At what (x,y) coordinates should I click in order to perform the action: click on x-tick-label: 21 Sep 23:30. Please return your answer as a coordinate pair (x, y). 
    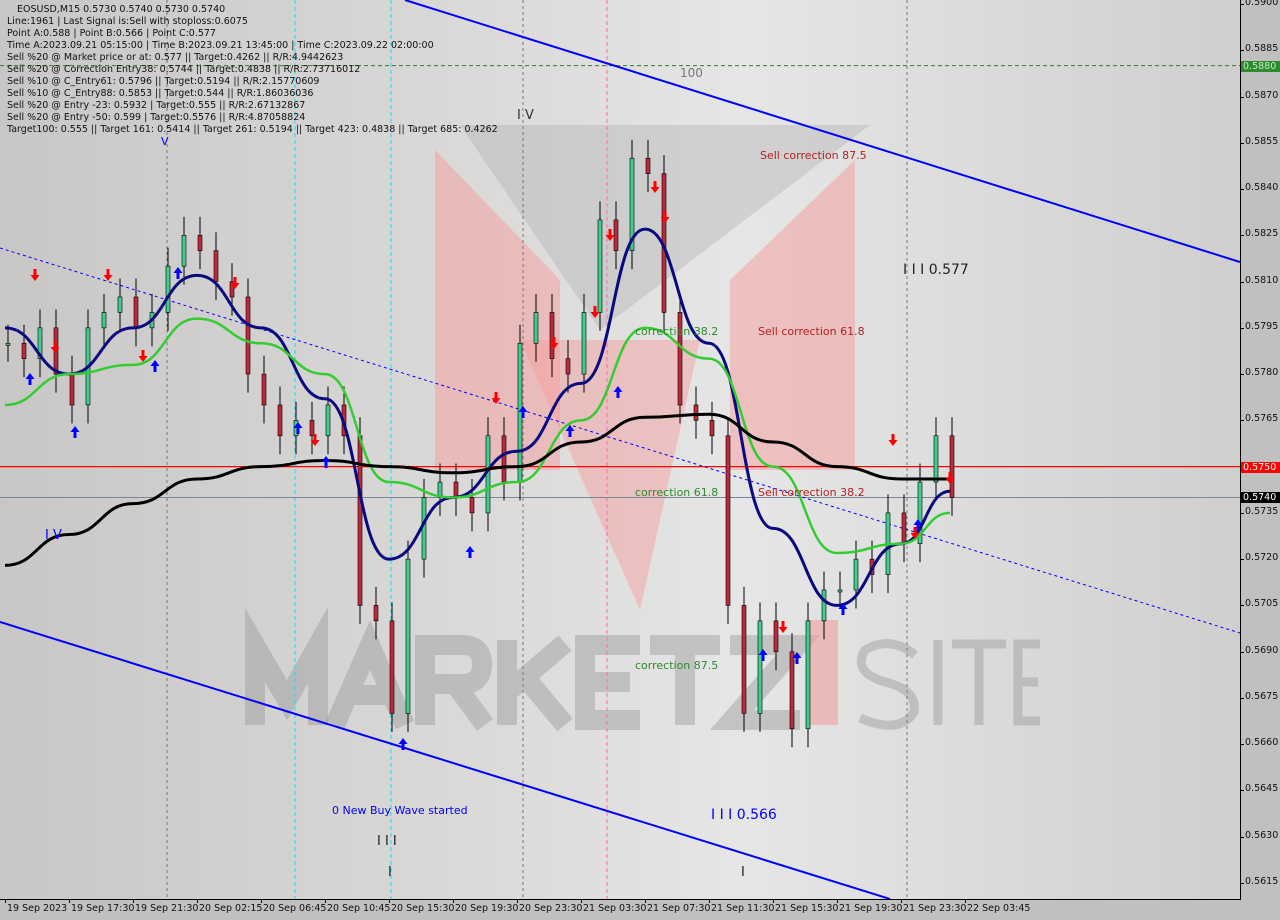
    Looking at the image, I should click on (935, 908).